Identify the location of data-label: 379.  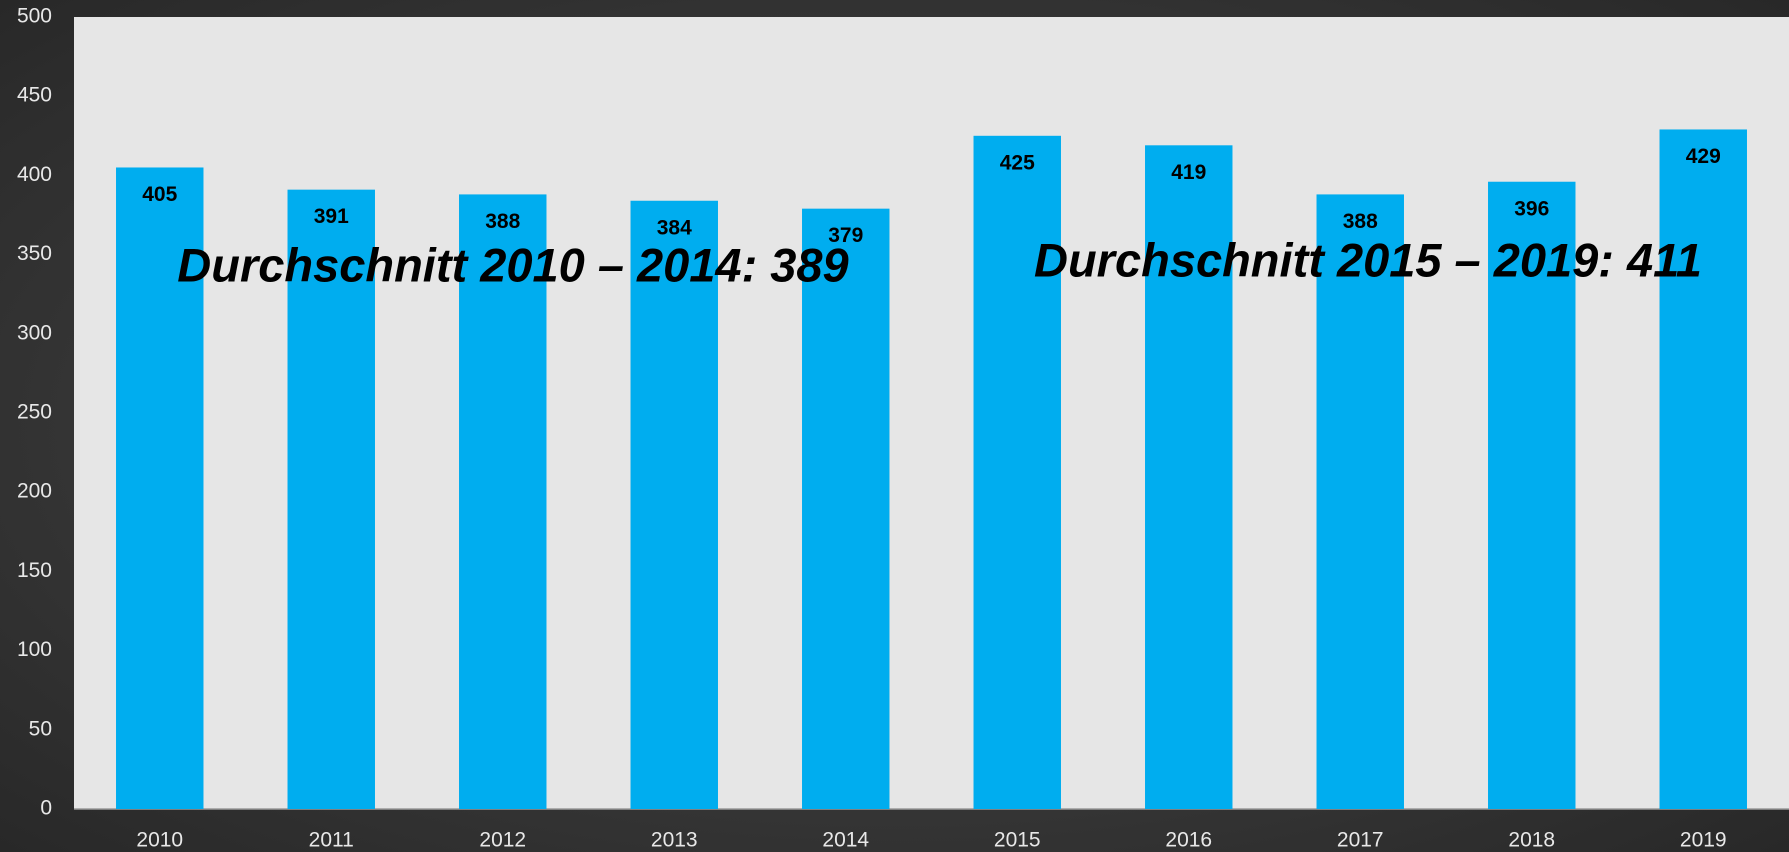
(845, 235).